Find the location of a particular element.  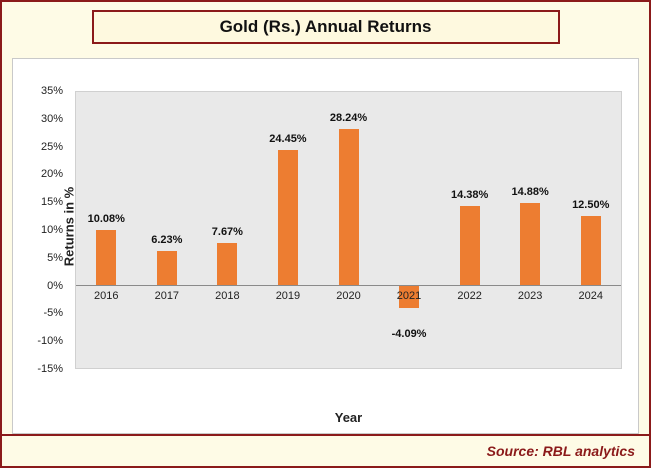

bar-2023 is located at coordinates (530, 244).